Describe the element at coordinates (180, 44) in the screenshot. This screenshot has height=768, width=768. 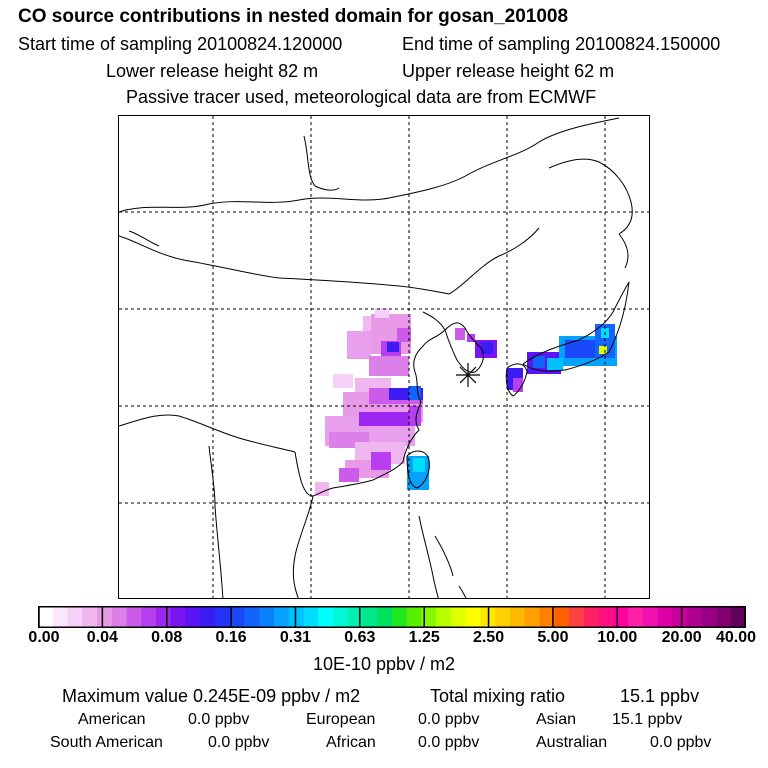
I see `start-time-label: Start time of sampling 20100824.120000` at that location.